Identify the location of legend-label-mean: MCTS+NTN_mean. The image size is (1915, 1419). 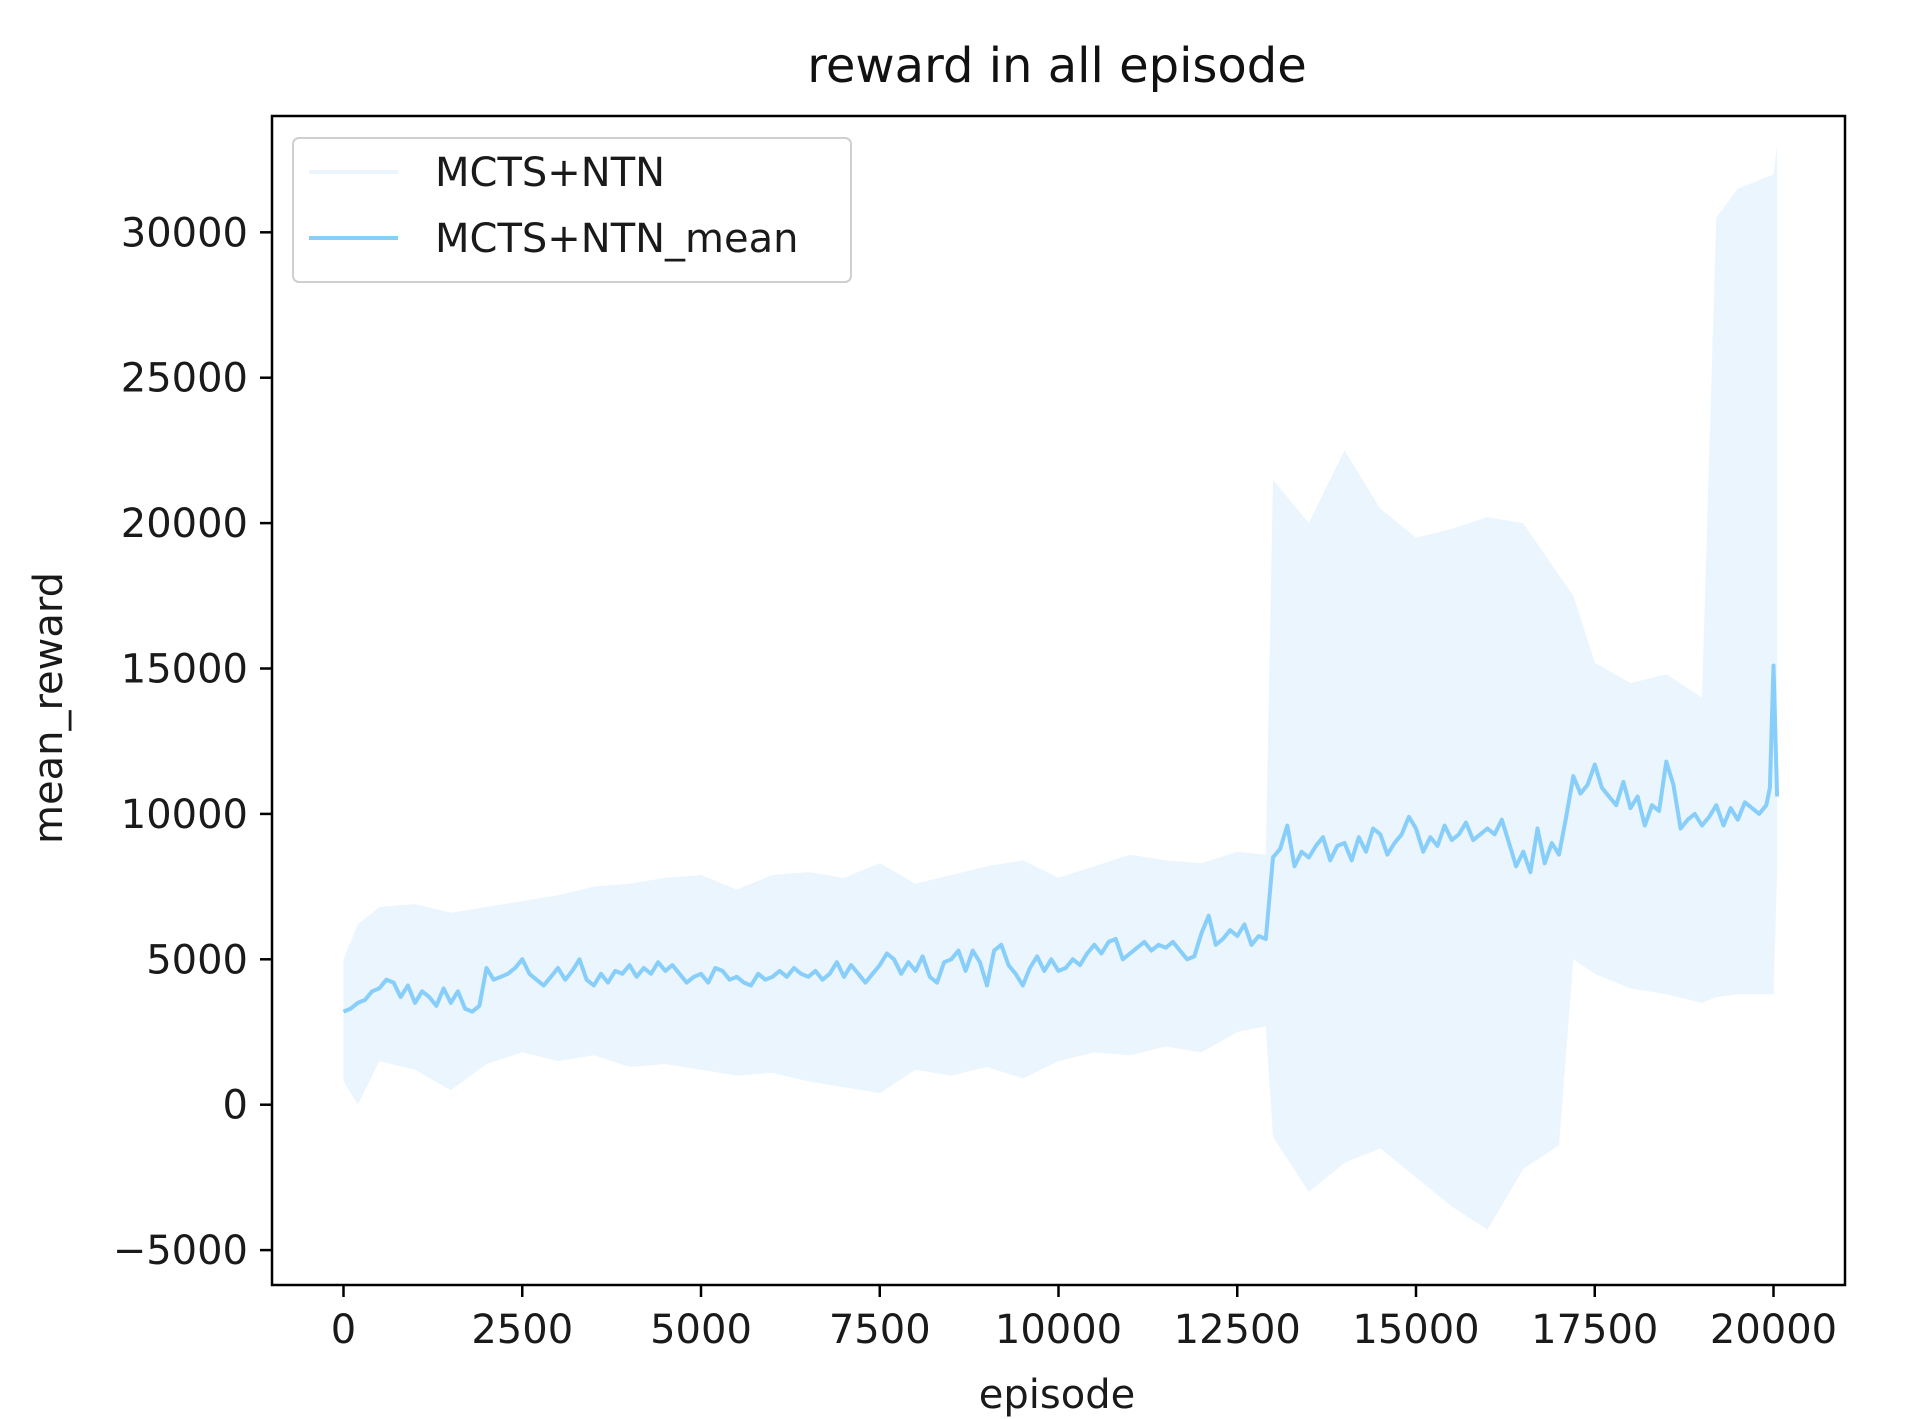
(617, 239).